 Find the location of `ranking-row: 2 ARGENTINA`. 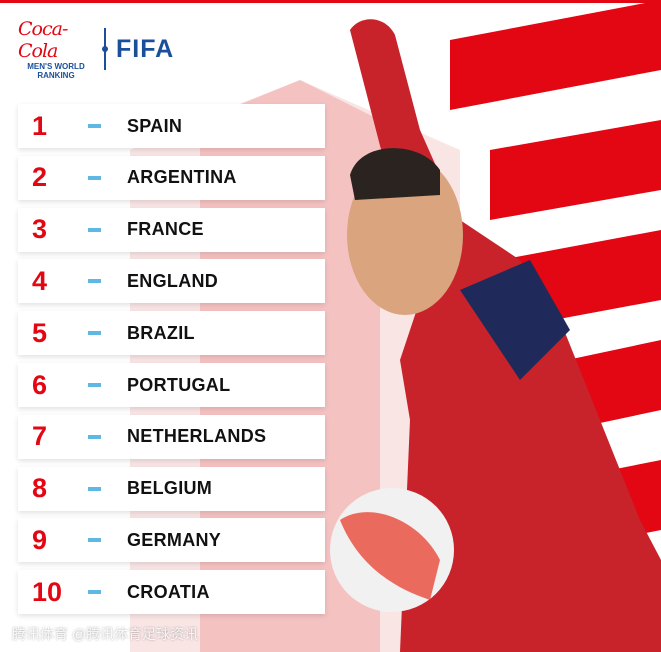

ranking-row: 2 ARGENTINA is located at coordinates (171, 177).